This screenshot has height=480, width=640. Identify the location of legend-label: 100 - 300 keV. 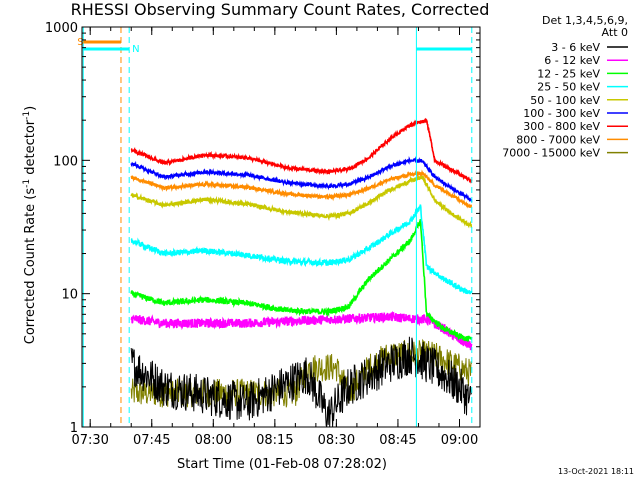
(561, 113).